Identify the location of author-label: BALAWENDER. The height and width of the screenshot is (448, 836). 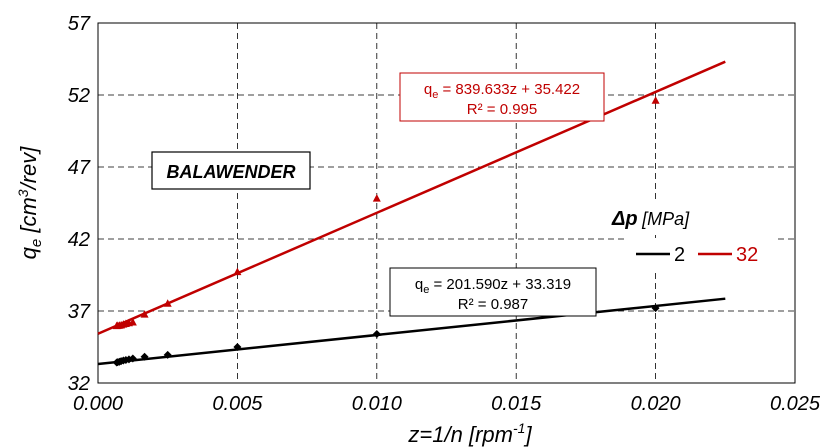
(231, 172).